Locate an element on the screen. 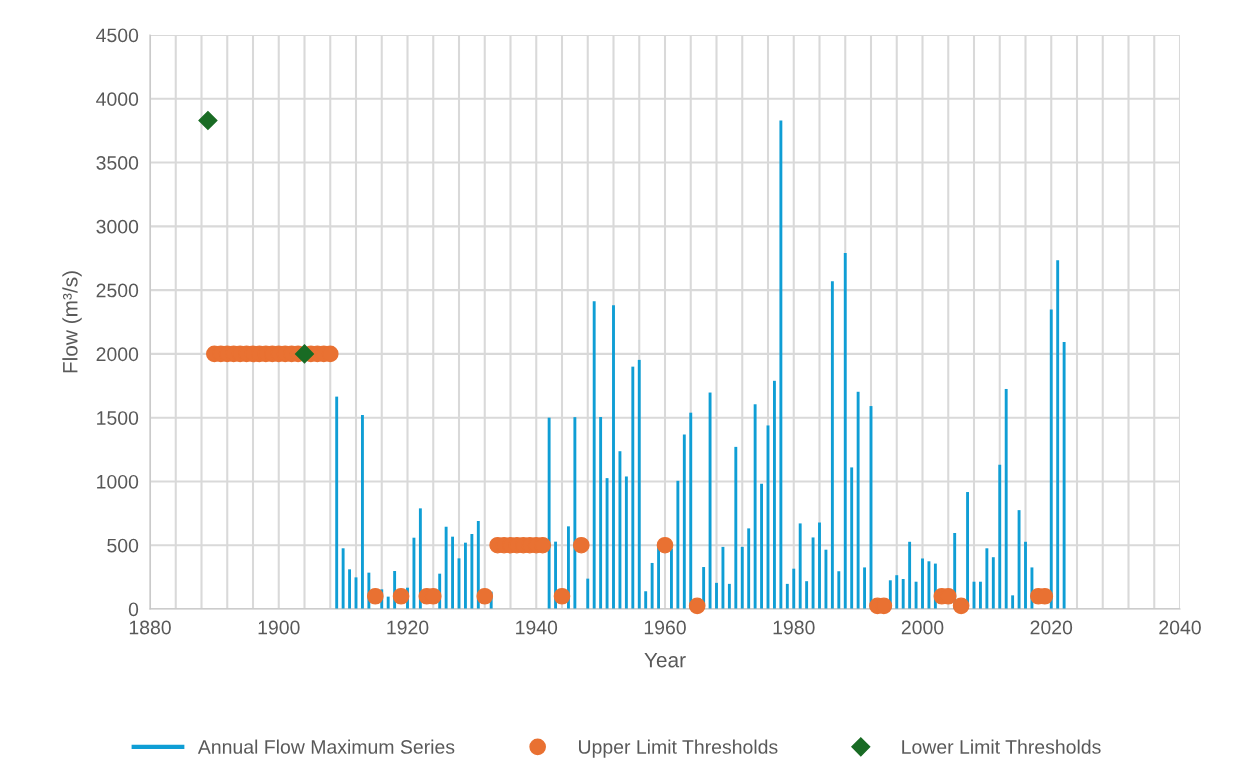  y-axis-title: Flow (m³/s) is located at coordinates (72, 322).